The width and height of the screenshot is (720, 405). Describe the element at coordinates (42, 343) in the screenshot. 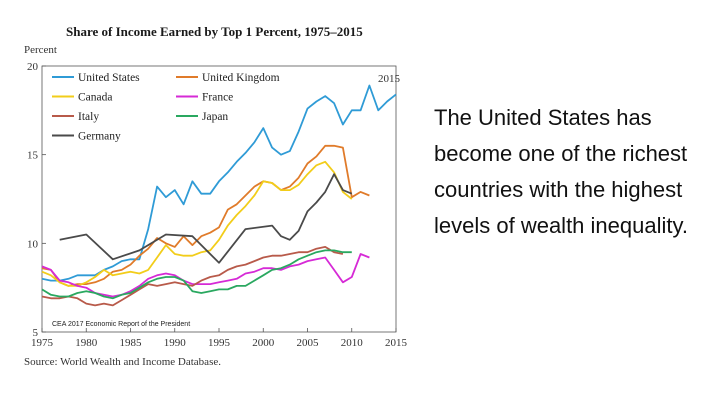

I see `x-tick-label: 1975` at that location.